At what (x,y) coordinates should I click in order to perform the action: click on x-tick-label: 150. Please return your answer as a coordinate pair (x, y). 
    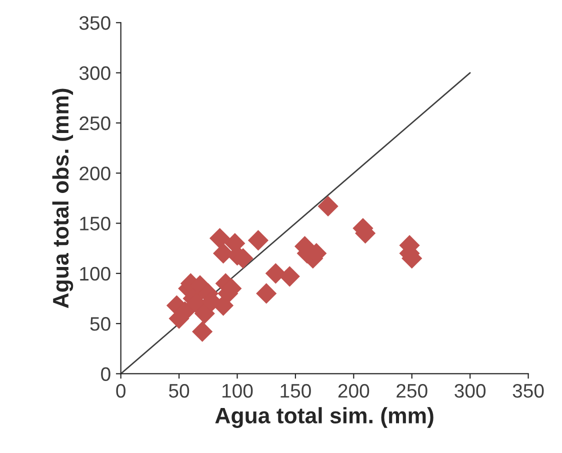
    Looking at the image, I should click on (295, 391).